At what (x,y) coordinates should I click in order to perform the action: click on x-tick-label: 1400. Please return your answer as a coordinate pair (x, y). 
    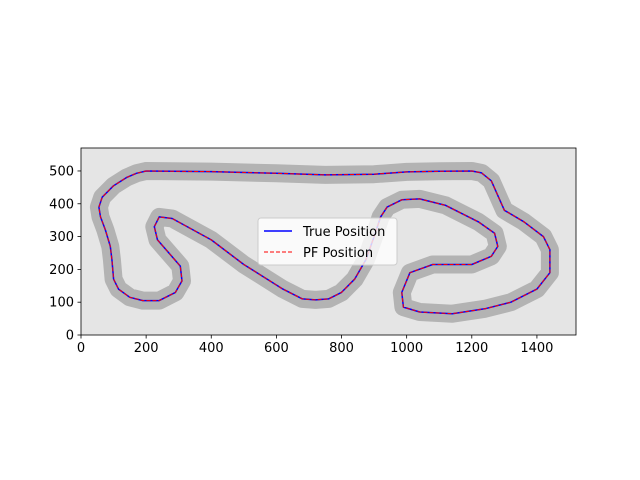
    Looking at the image, I should click on (536, 348).